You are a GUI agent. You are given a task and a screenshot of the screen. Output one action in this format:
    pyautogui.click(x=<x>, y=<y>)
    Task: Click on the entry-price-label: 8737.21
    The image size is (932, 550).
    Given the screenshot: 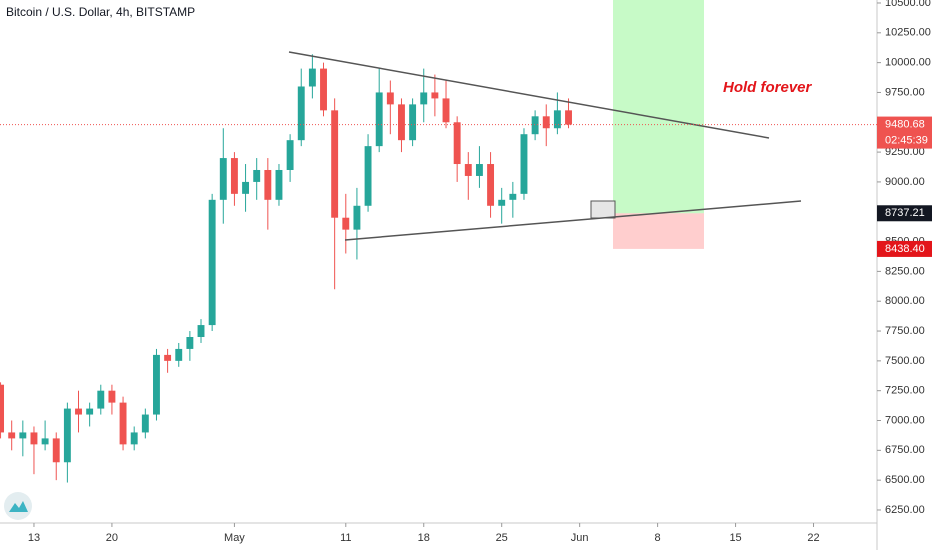 What is the action you would take?
    pyautogui.click(x=905, y=213)
    